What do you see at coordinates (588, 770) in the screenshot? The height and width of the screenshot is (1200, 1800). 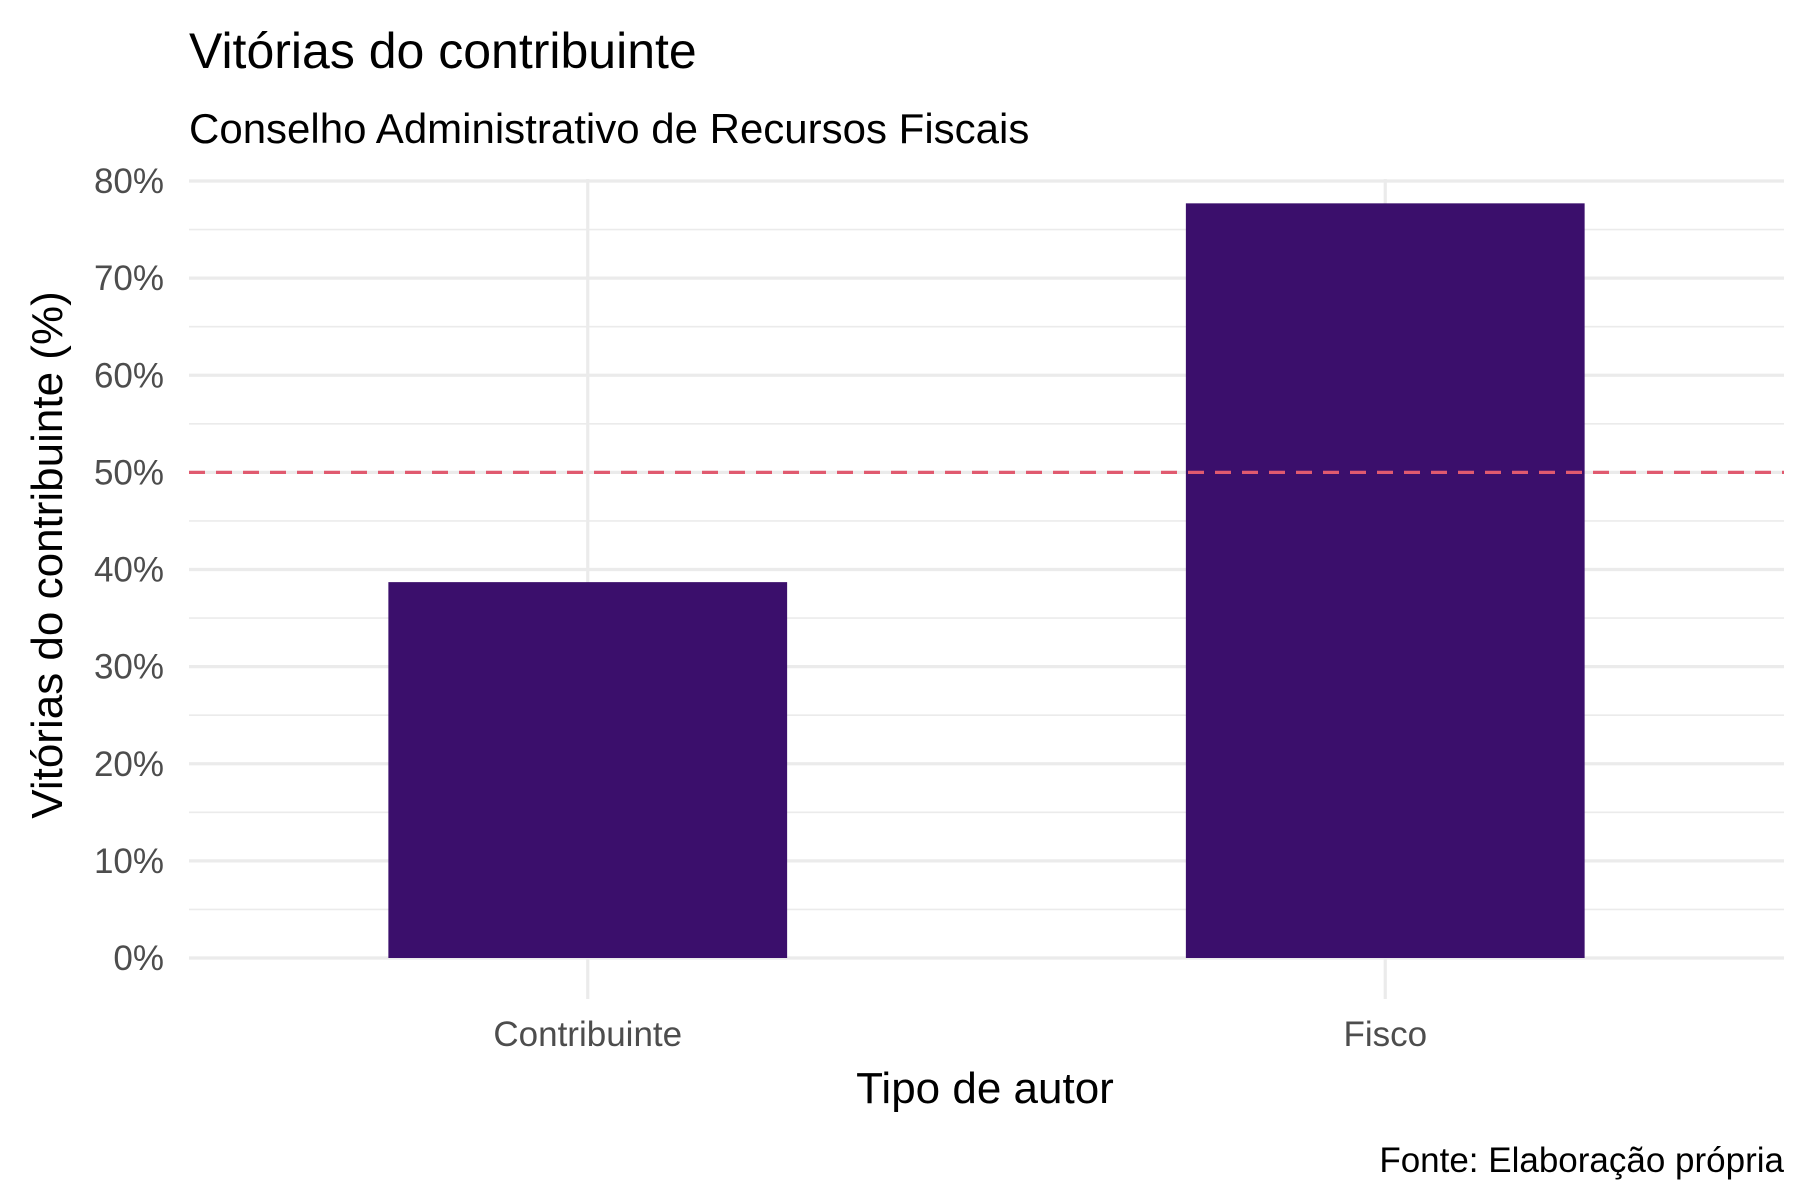 I see `bar-contribuinte` at bounding box center [588, 770].